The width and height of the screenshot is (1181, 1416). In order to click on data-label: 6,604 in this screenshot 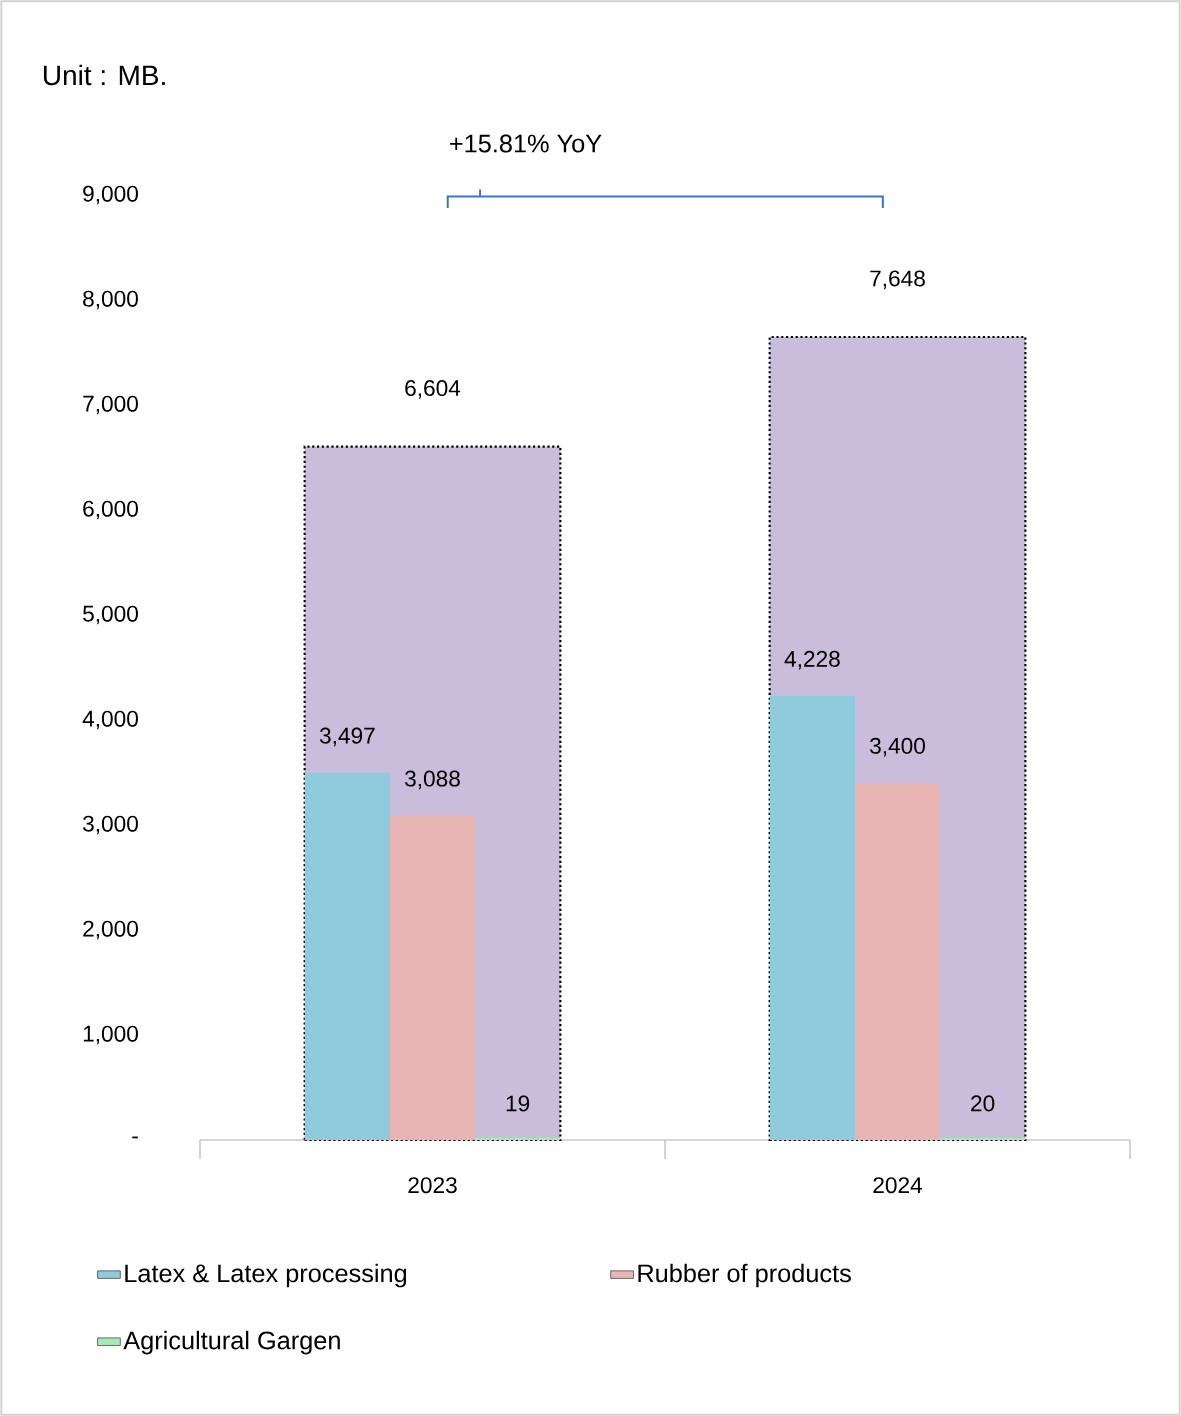, I will do `click(433, 389)`.